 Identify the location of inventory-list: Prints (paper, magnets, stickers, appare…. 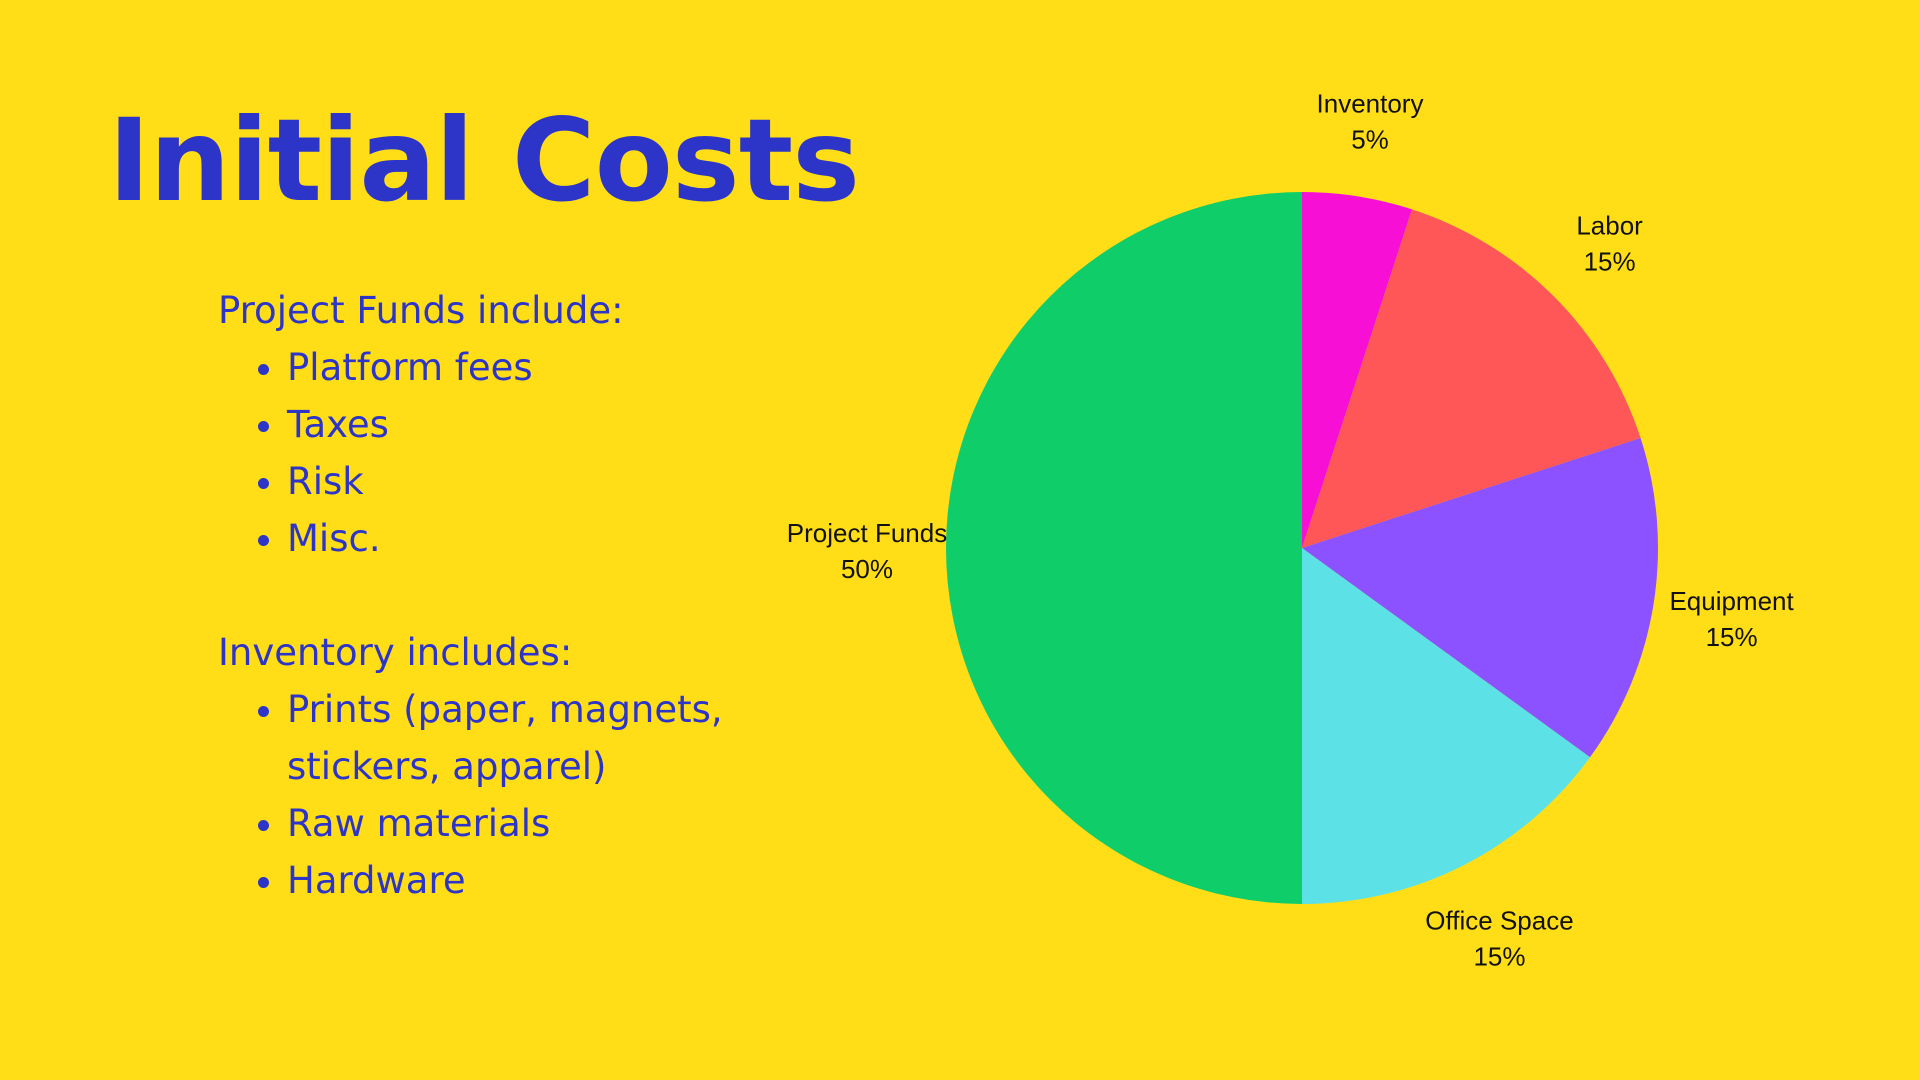
(478, 795).